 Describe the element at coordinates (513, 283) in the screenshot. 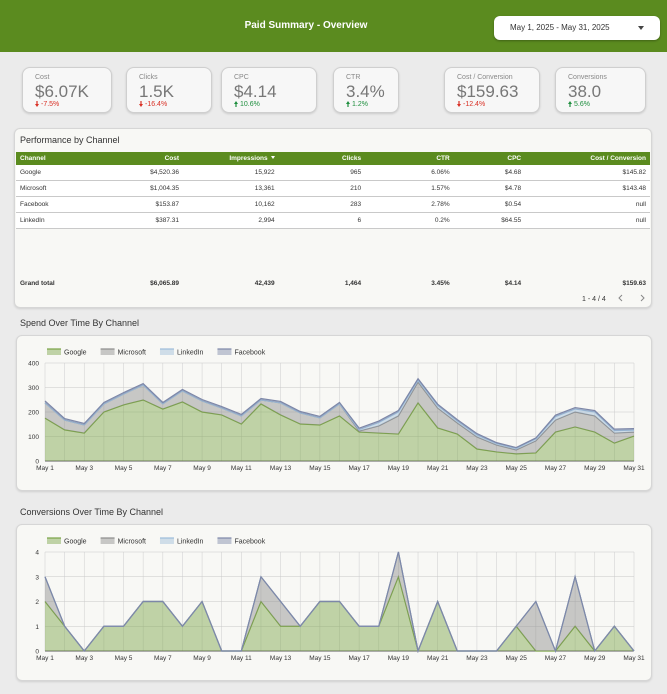

I see `total-cell: $4.14` at that location.